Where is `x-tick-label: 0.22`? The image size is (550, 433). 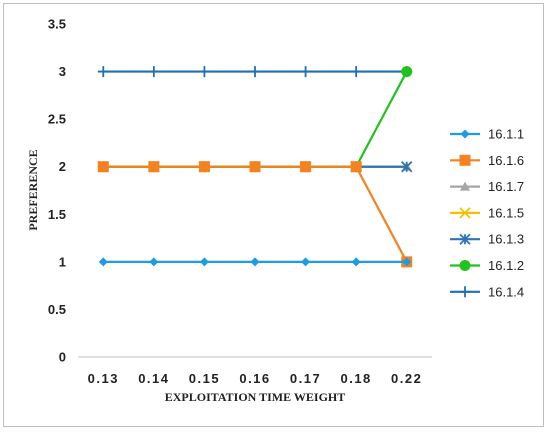 x-tick-label: 0.22 is located at coordinates (406, 378).